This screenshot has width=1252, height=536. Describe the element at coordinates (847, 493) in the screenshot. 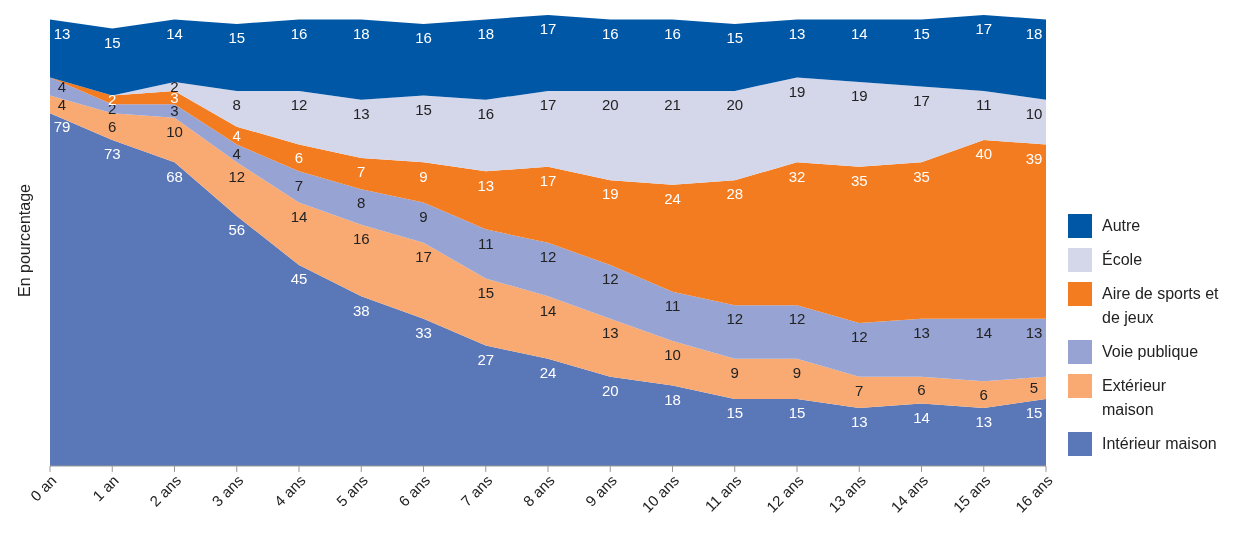

I see `x-tick-label: 13 ans` at that location.